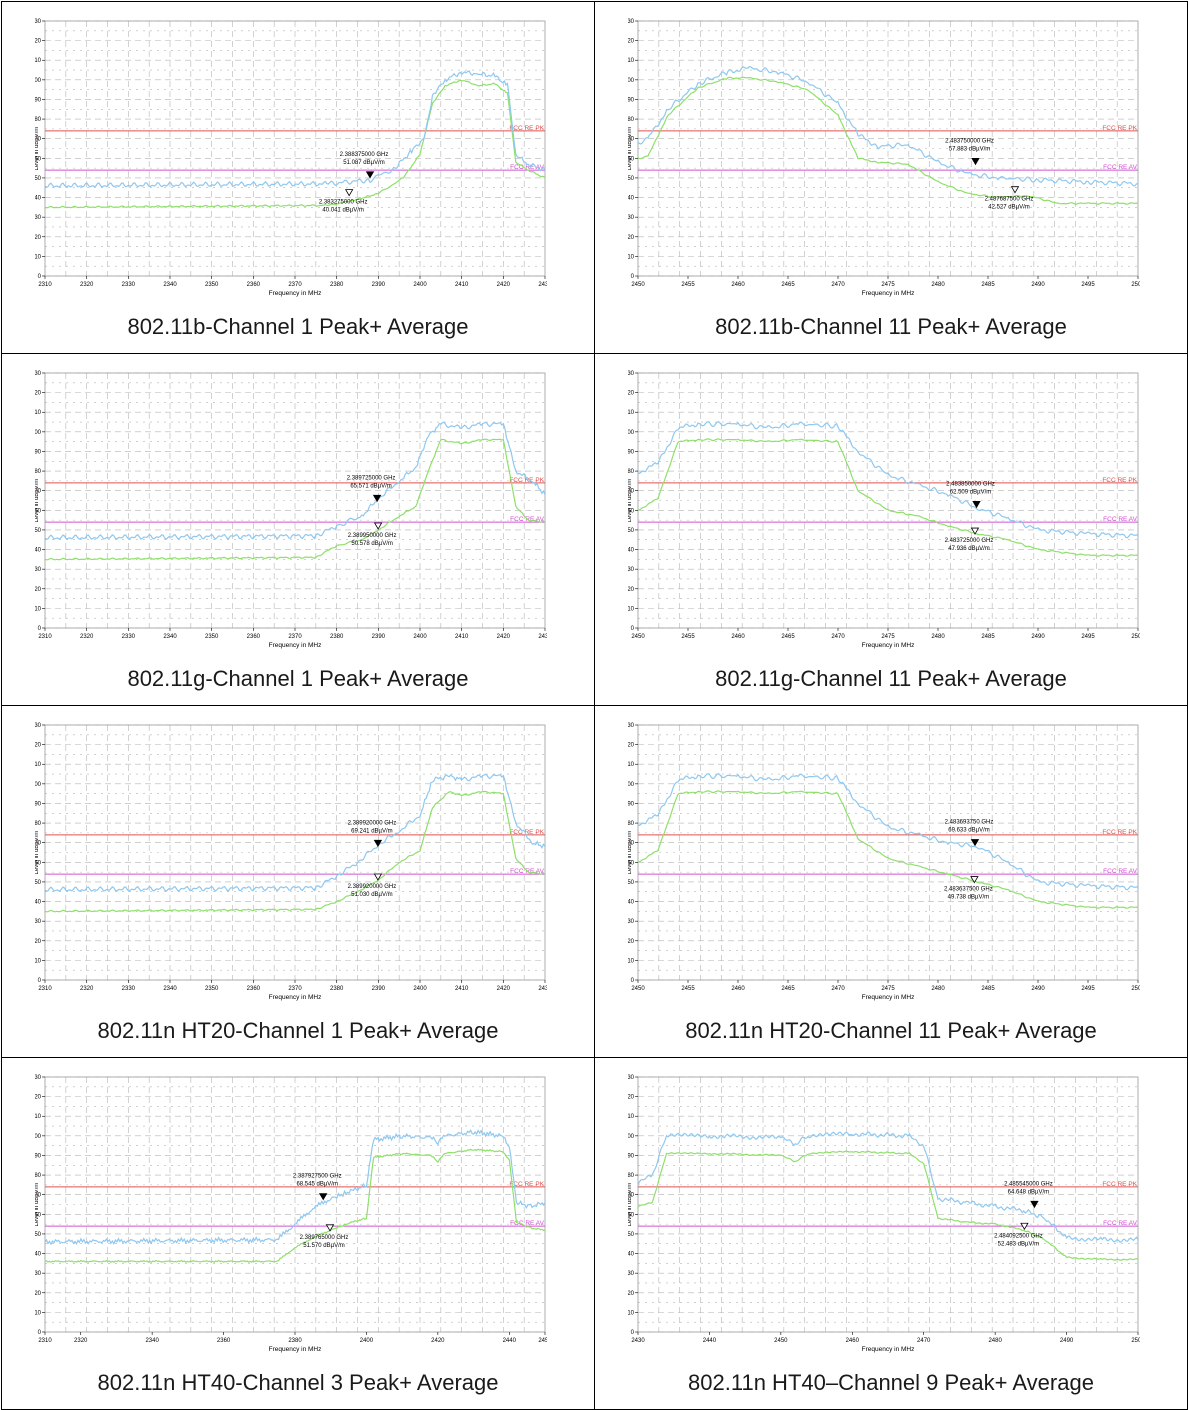 This screenshot has height=1410, width=1188. Describe the element at coordinates (995, 1341) in the screenshot. I see `x-tick-label: 2480` at that location.